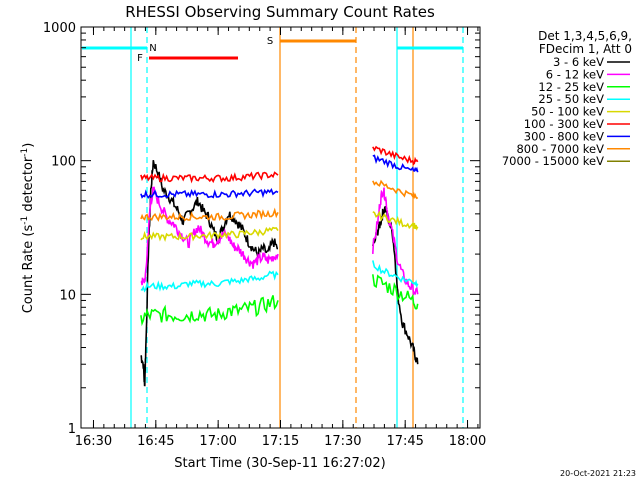  Describe the element at coordinates (280, 441) in the screenshot. I see `x-tick-label: 17:15` at that location.